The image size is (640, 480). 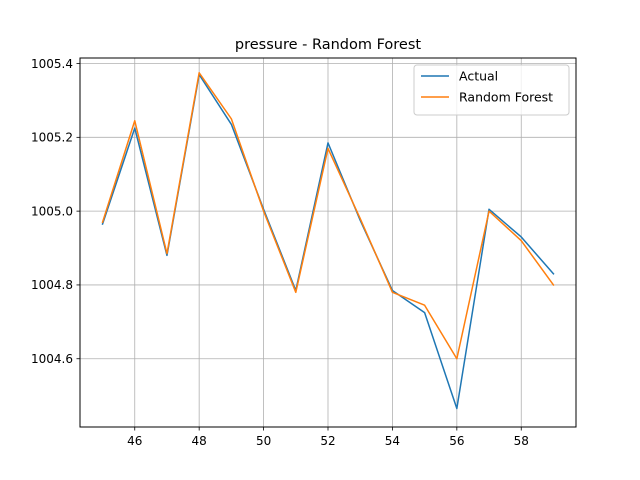 I want to click on x-tick-label: 46, so click(x=134, y=441).